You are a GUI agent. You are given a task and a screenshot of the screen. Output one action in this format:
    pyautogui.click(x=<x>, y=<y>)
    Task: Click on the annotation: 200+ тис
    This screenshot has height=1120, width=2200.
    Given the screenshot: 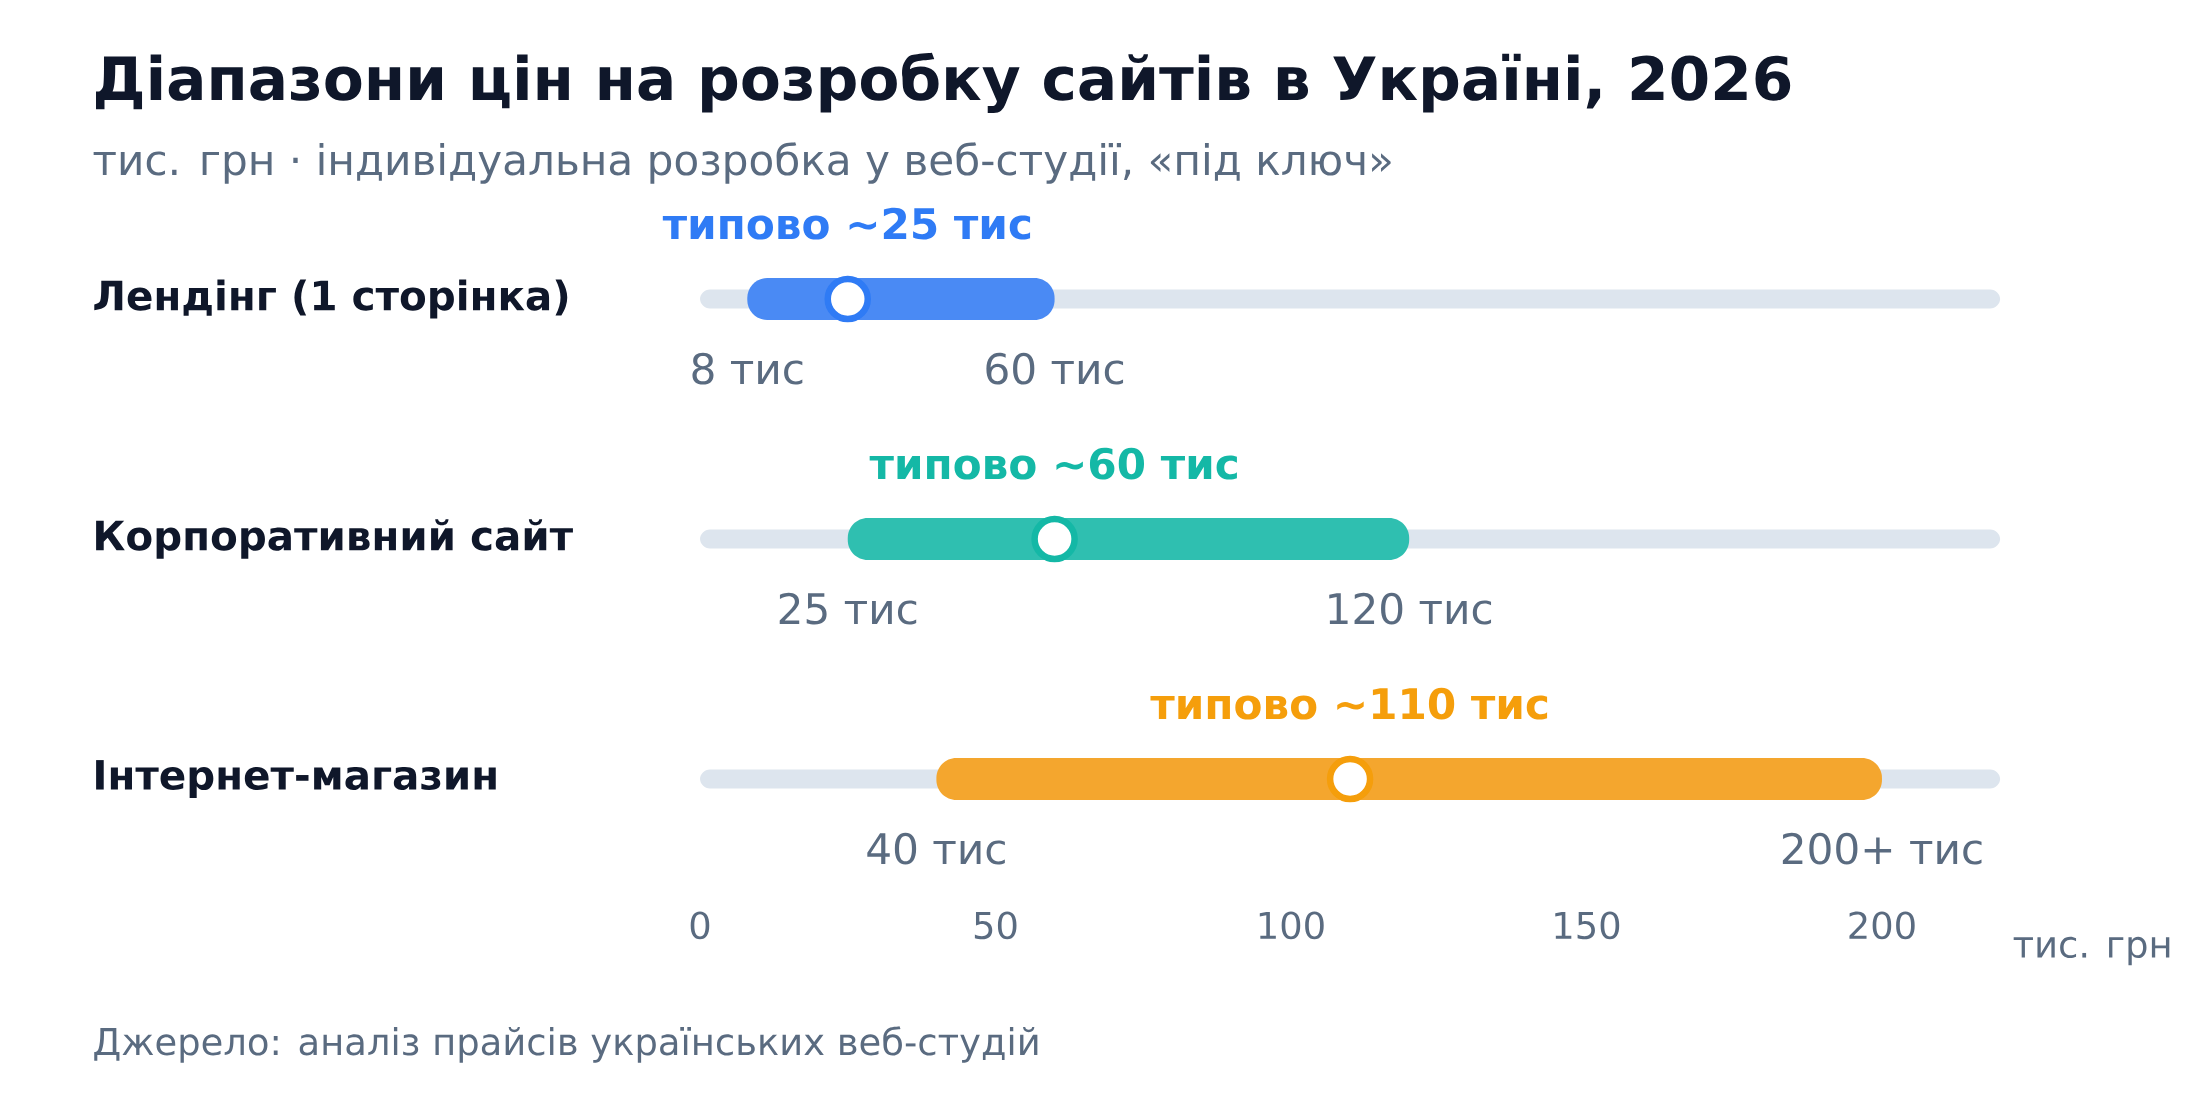 What is the action you would take?
    pyautogui.click(x=1882, y=848)
    